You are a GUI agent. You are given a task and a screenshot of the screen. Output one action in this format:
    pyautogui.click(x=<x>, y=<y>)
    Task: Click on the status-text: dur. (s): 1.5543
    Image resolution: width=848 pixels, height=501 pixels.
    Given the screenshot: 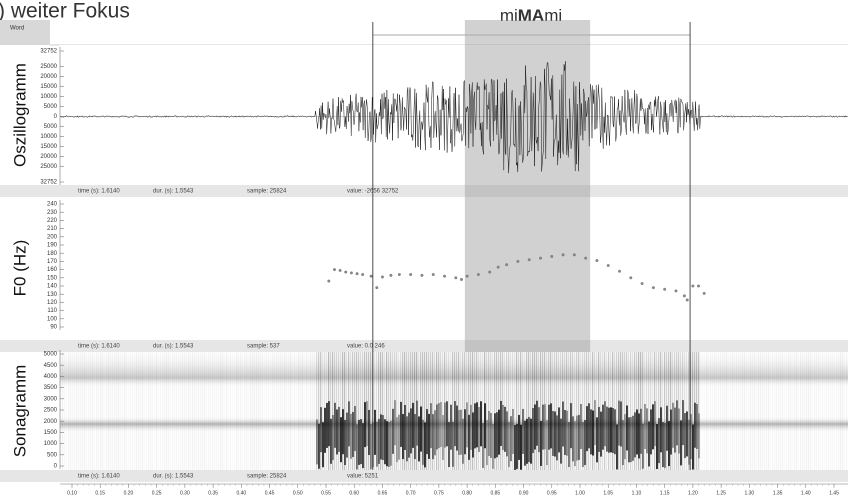 What is the action you would take?
    pyautogui.click(x=173, y=347)
    